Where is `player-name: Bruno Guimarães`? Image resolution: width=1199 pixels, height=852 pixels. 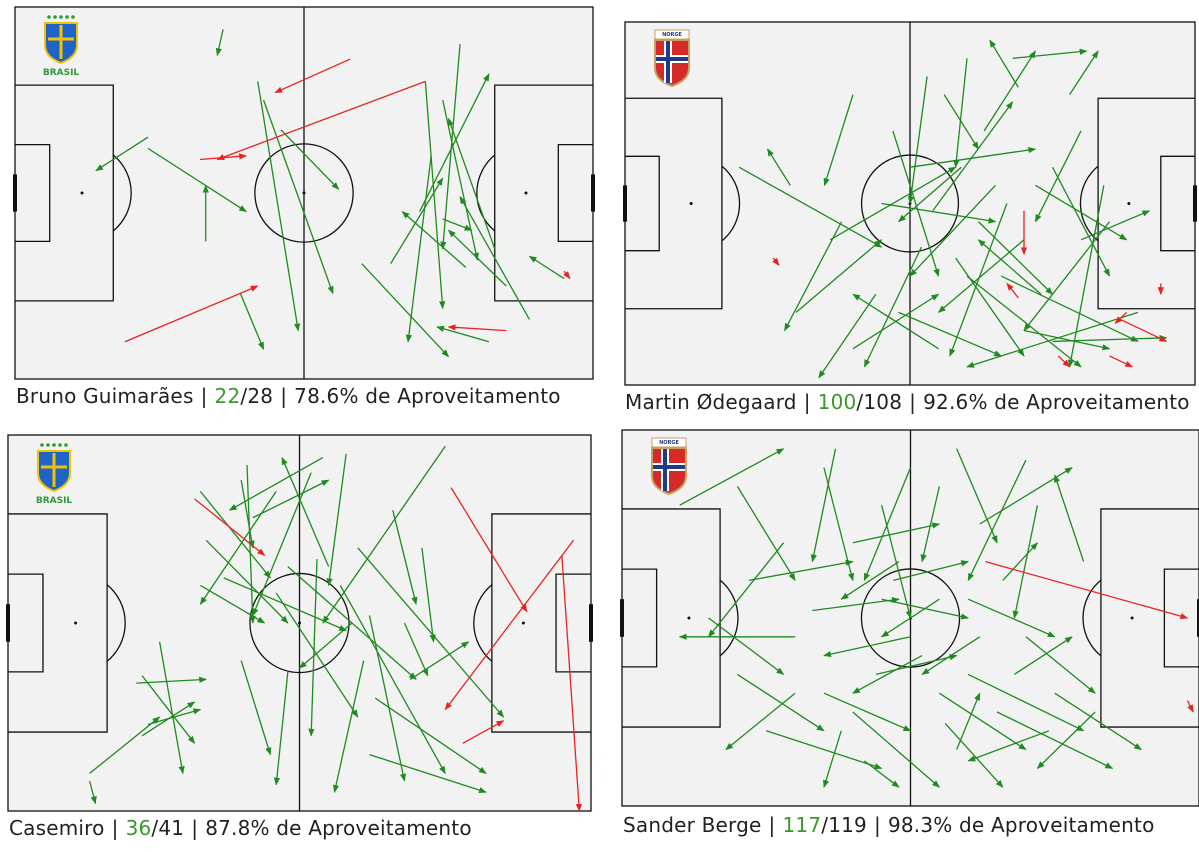 player-name: Bruno Guimarães is located at coordinates (105, 396).